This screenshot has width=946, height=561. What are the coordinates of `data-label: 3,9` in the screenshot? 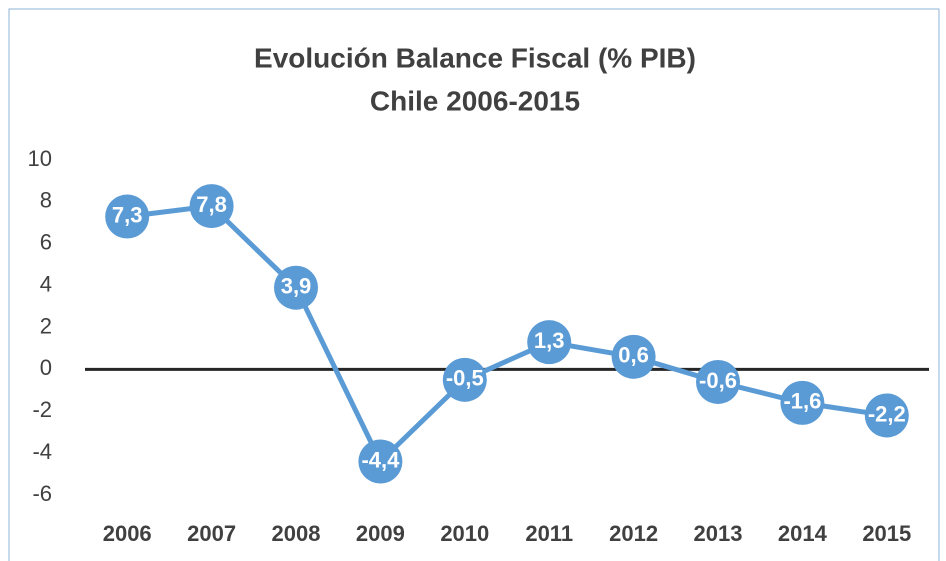 It's located at (296, 286).